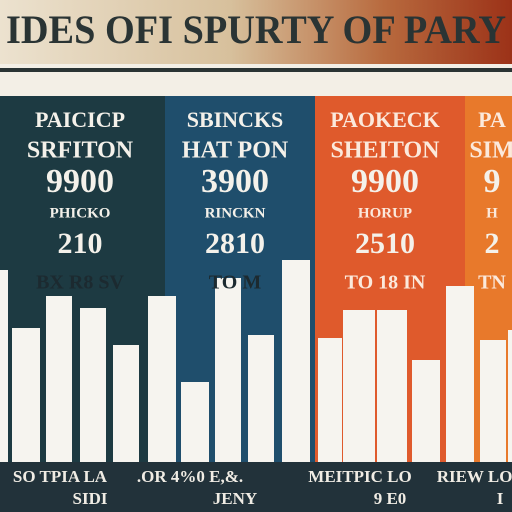 Image resolution: width=512 pixels, height=512 pixels. What do you see at coordinates (256, 70) in the screenshot?
I see `divider` at bounding box center [256, 70].